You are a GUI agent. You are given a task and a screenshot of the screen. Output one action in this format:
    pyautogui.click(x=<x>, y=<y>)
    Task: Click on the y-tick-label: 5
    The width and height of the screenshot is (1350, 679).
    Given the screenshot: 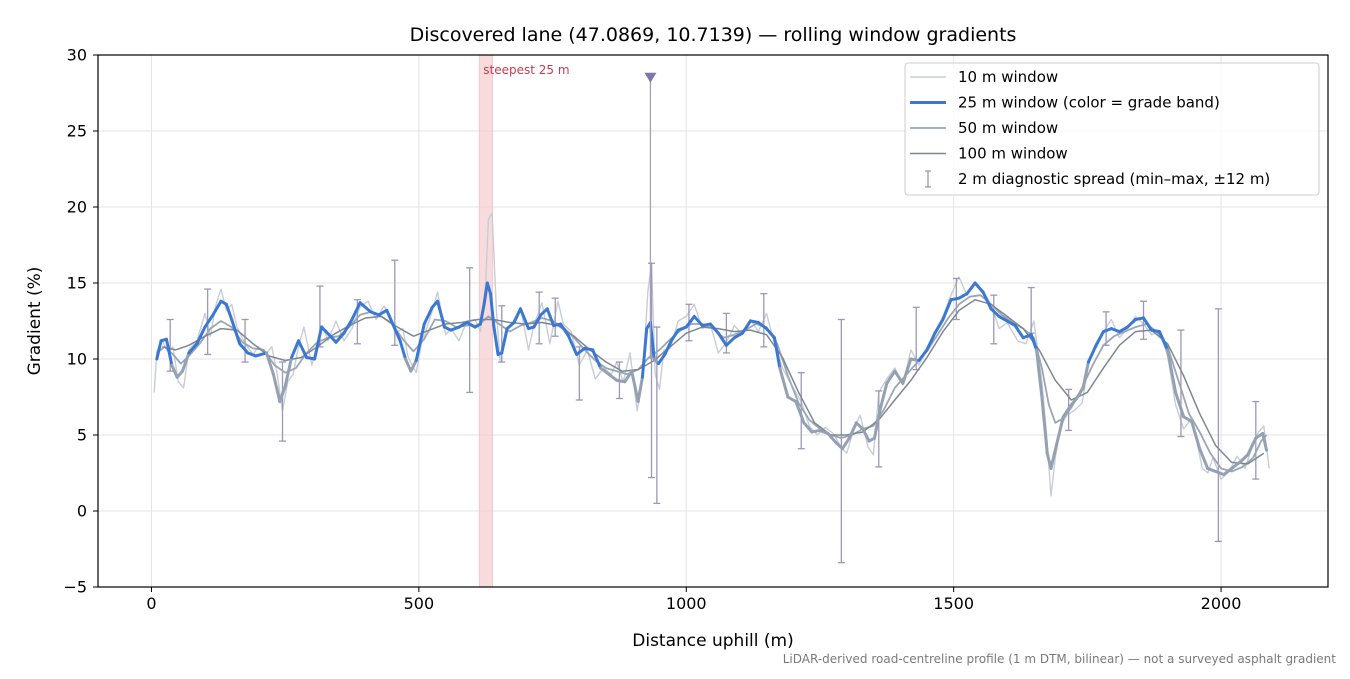 What is the action you would take?
    pyautogui.click(x=82, y=435)
    